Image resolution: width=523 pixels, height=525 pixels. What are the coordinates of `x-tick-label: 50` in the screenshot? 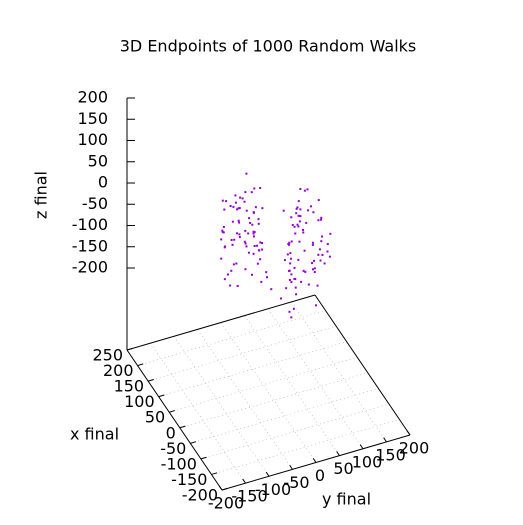 It's located at (155, 417).